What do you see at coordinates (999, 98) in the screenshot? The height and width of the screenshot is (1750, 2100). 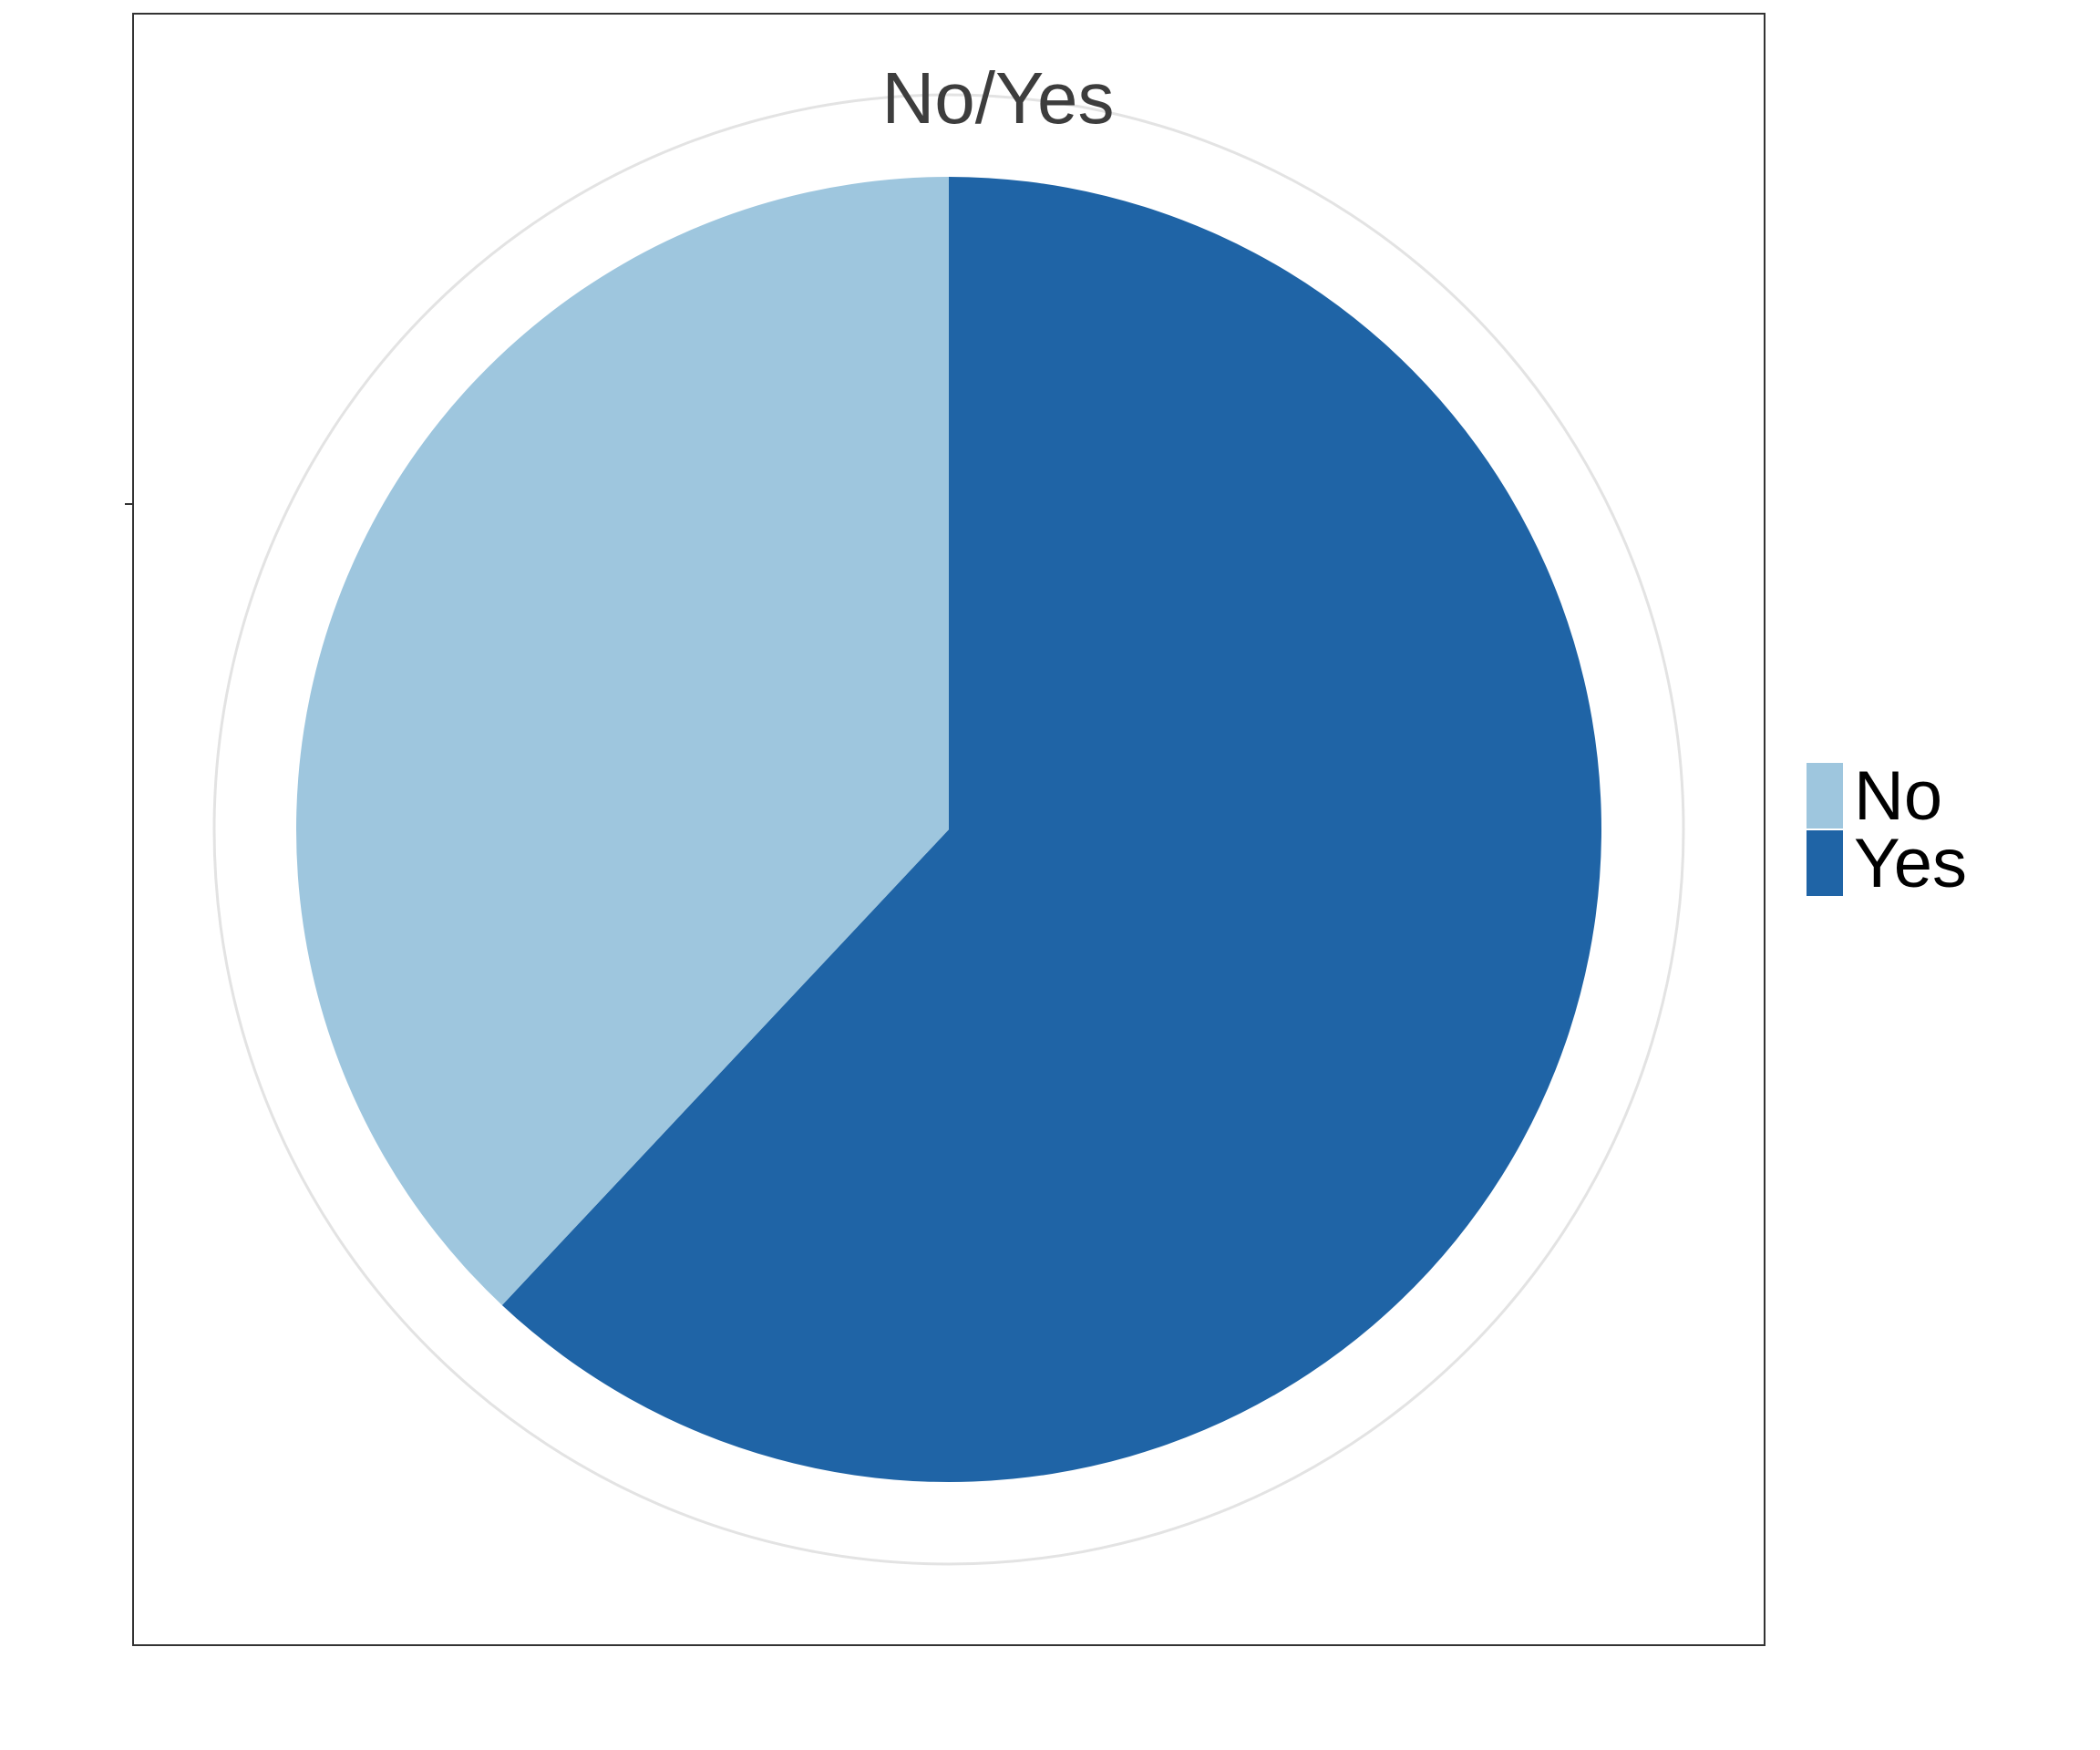 I see `chart-title: No/Yes` at bounding box center [999, 98].